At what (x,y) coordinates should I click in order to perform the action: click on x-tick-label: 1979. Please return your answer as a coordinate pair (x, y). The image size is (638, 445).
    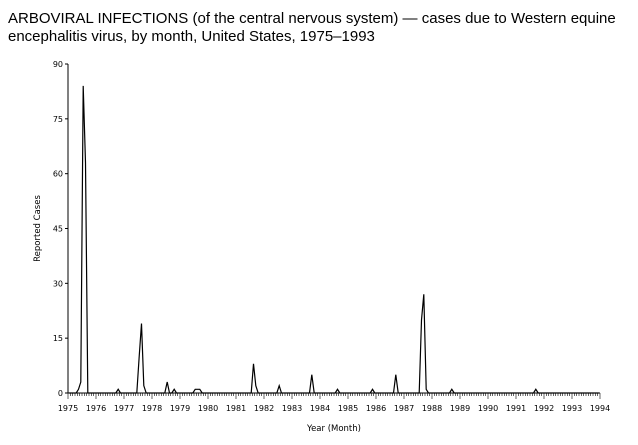
    Looking at the image, I should click on (180, 408).